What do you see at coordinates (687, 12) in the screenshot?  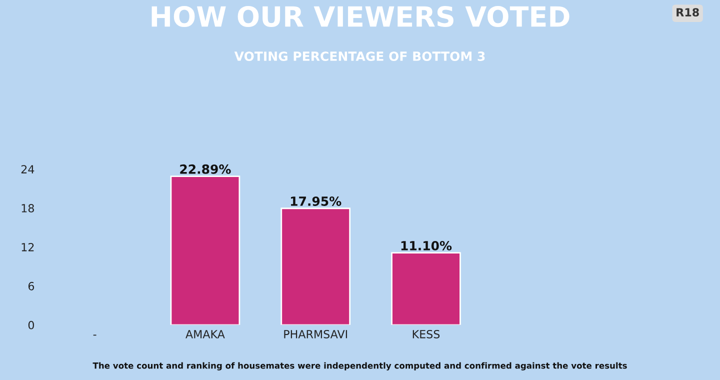 I see `text: R18` at bounding box center [687, 12].